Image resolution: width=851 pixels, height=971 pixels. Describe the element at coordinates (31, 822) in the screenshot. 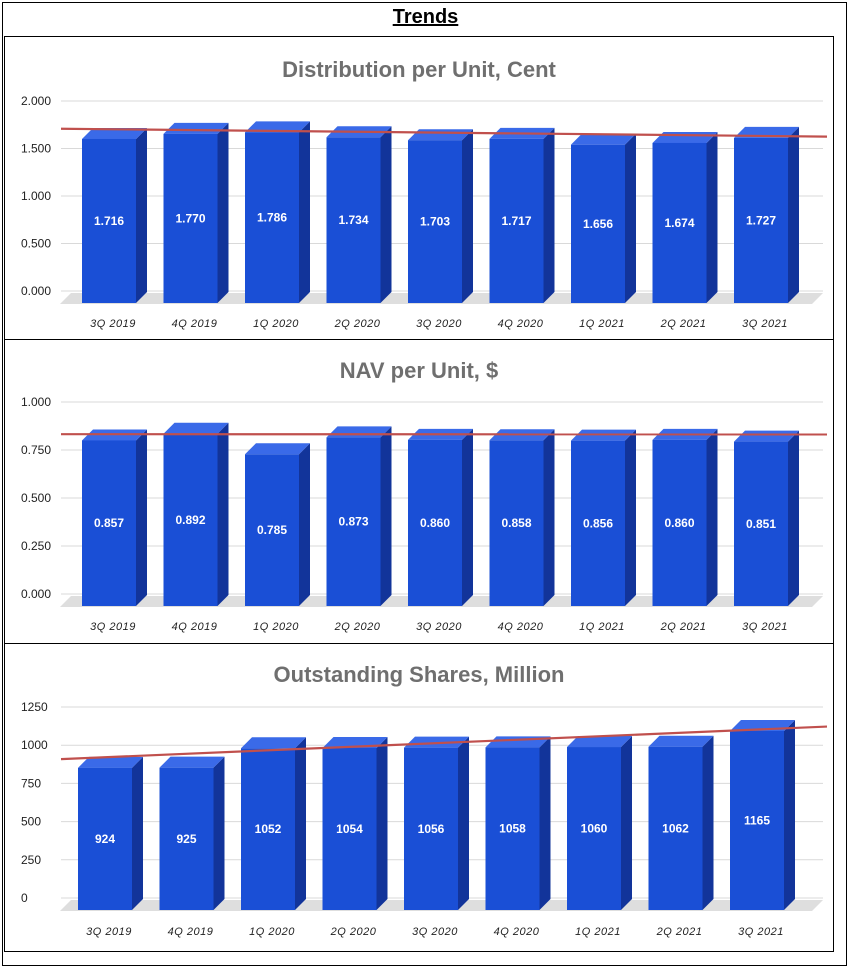

I see `y-tick-label: 500` at that location.